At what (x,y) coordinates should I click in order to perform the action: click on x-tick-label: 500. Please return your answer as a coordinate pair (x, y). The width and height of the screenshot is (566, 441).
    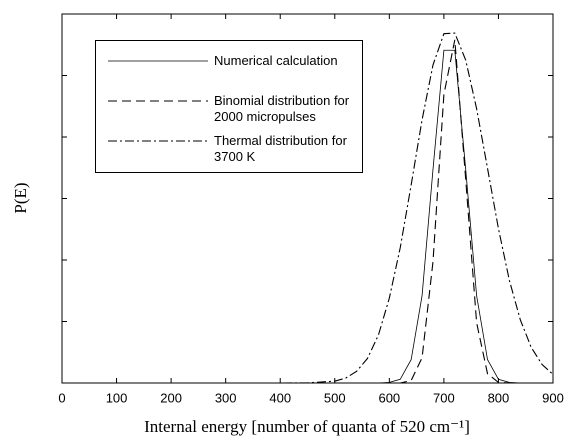
    Looking at the image, I should click on (335, 397).